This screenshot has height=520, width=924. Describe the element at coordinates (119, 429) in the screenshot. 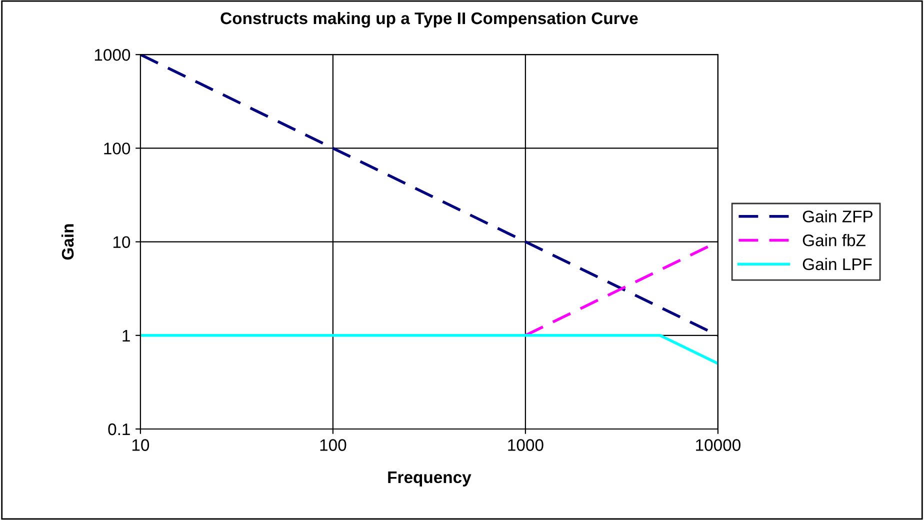

I see `y-tick-label: 0.1` at that location.